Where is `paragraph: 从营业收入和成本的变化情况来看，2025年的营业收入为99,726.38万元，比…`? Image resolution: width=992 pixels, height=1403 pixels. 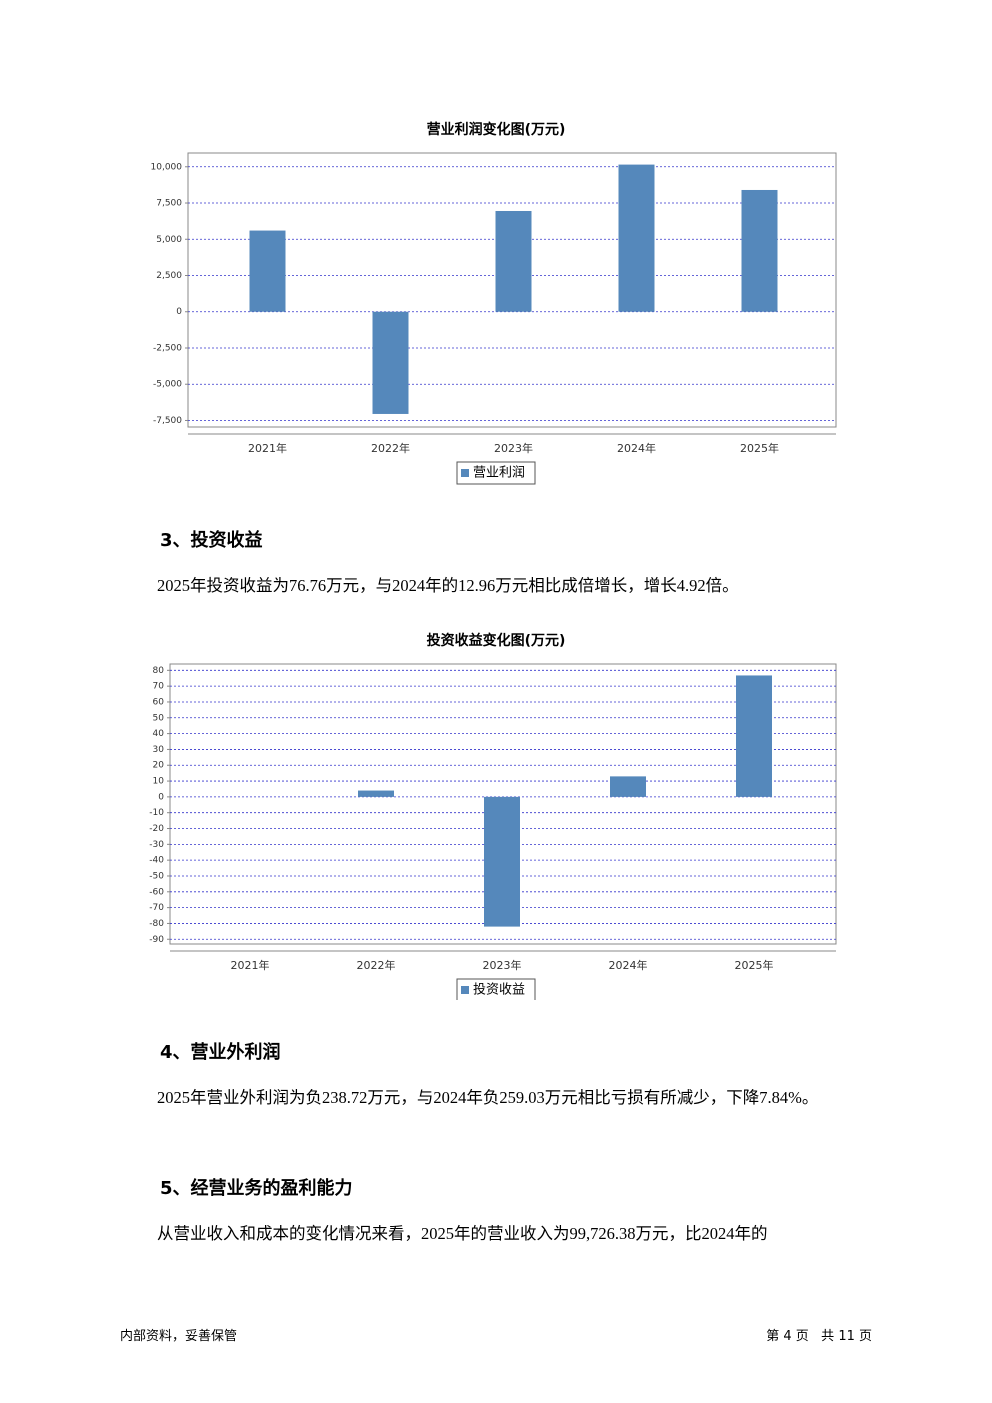
paragraph: 从营业收入和成本的变化情况来看，2025年的营业收入为99,726.38万元，比… is located at coordinates (462, 1233).